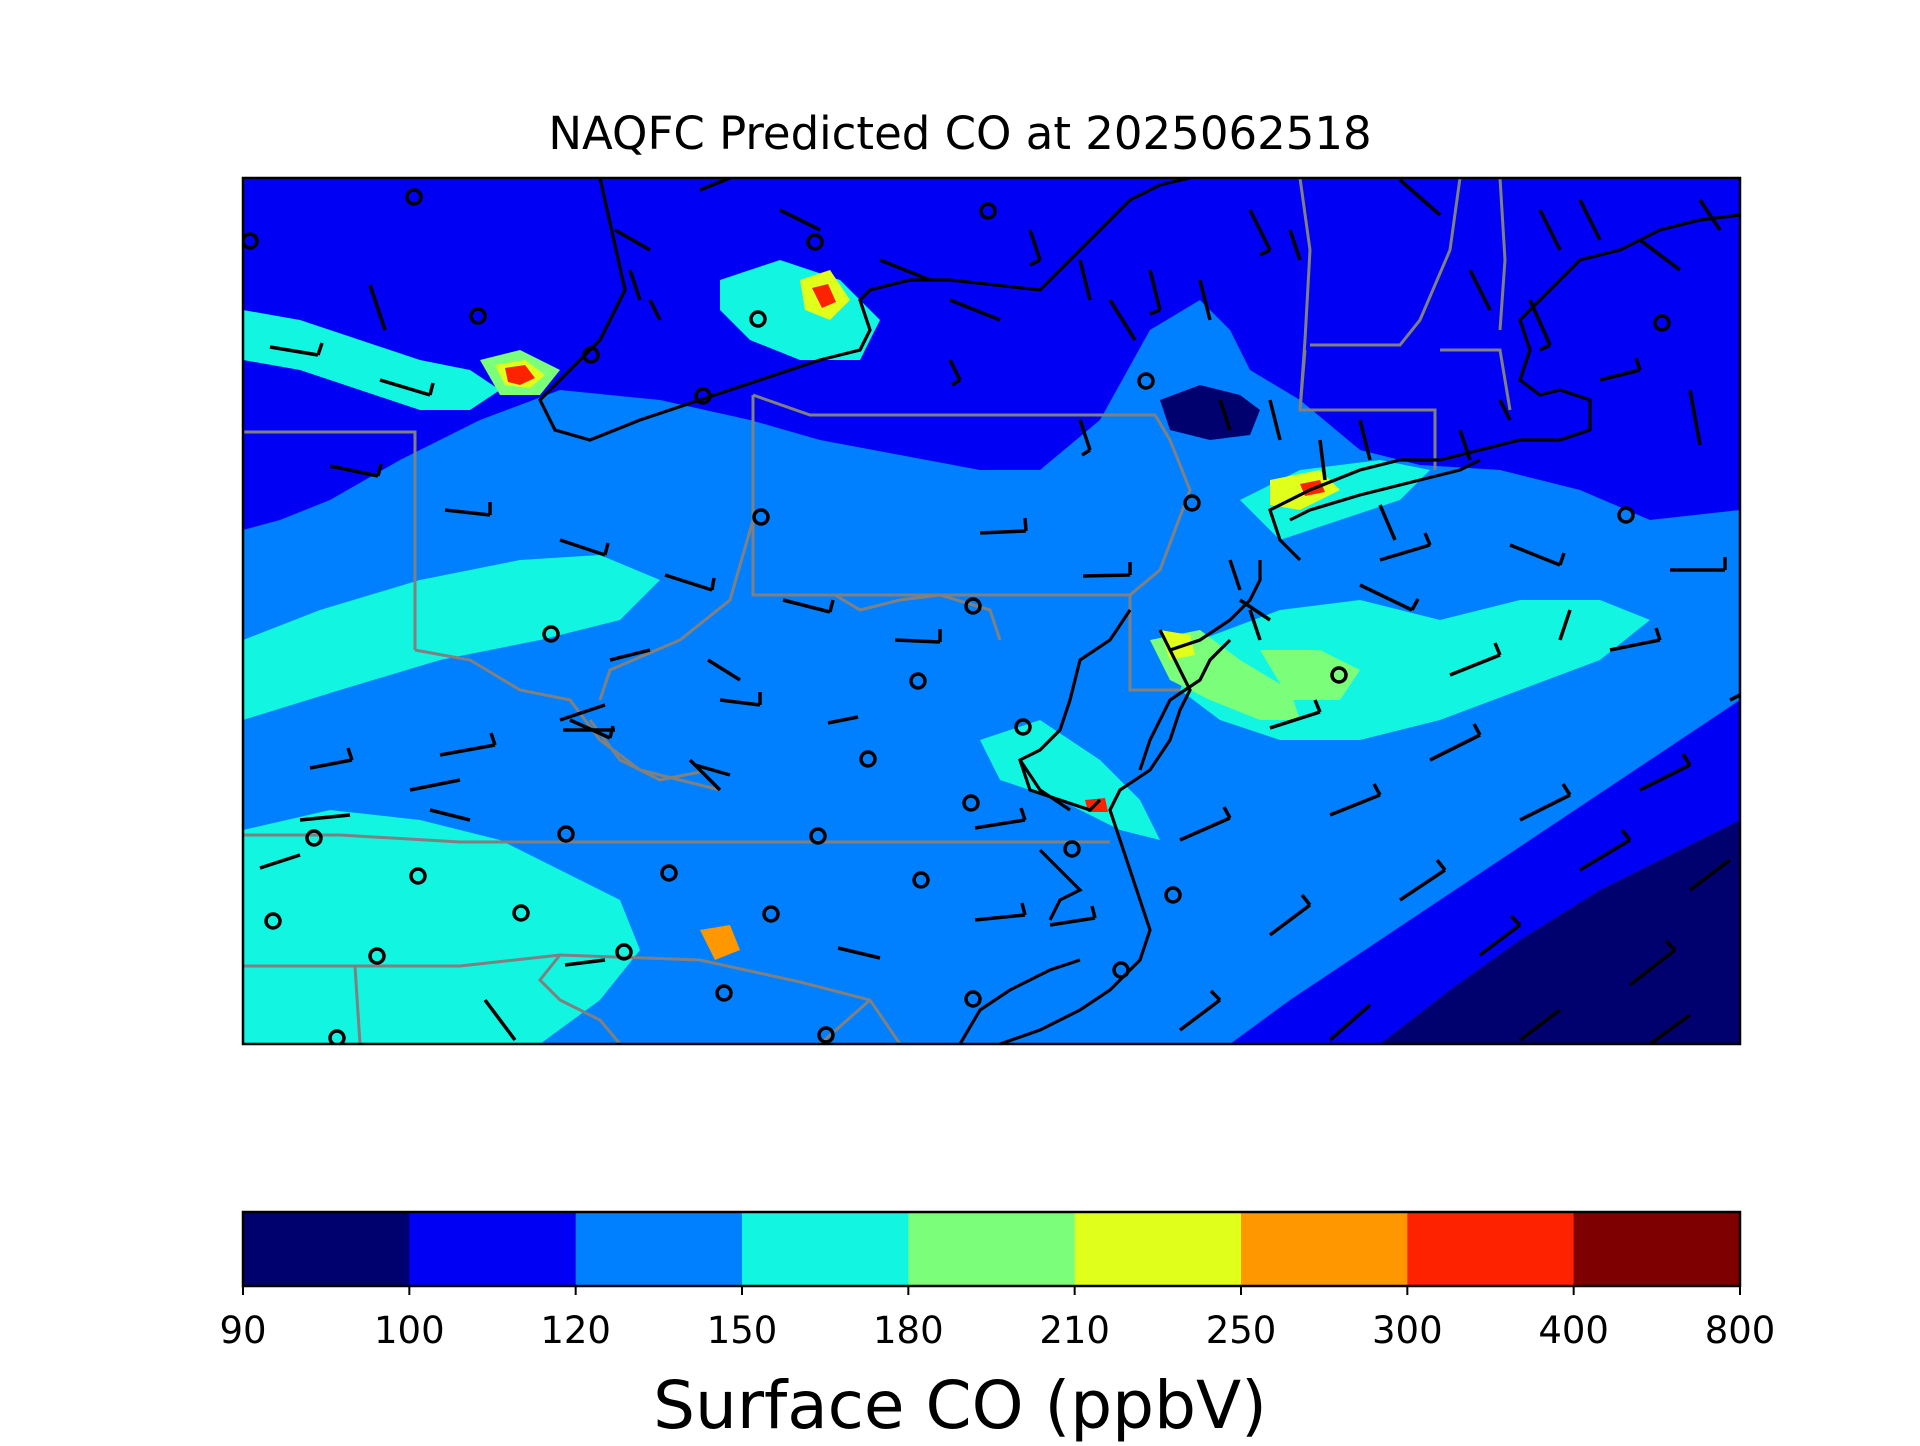 This screenshot has height=1446, width=1920. I want to click on colorbar, so click(991, 1252).